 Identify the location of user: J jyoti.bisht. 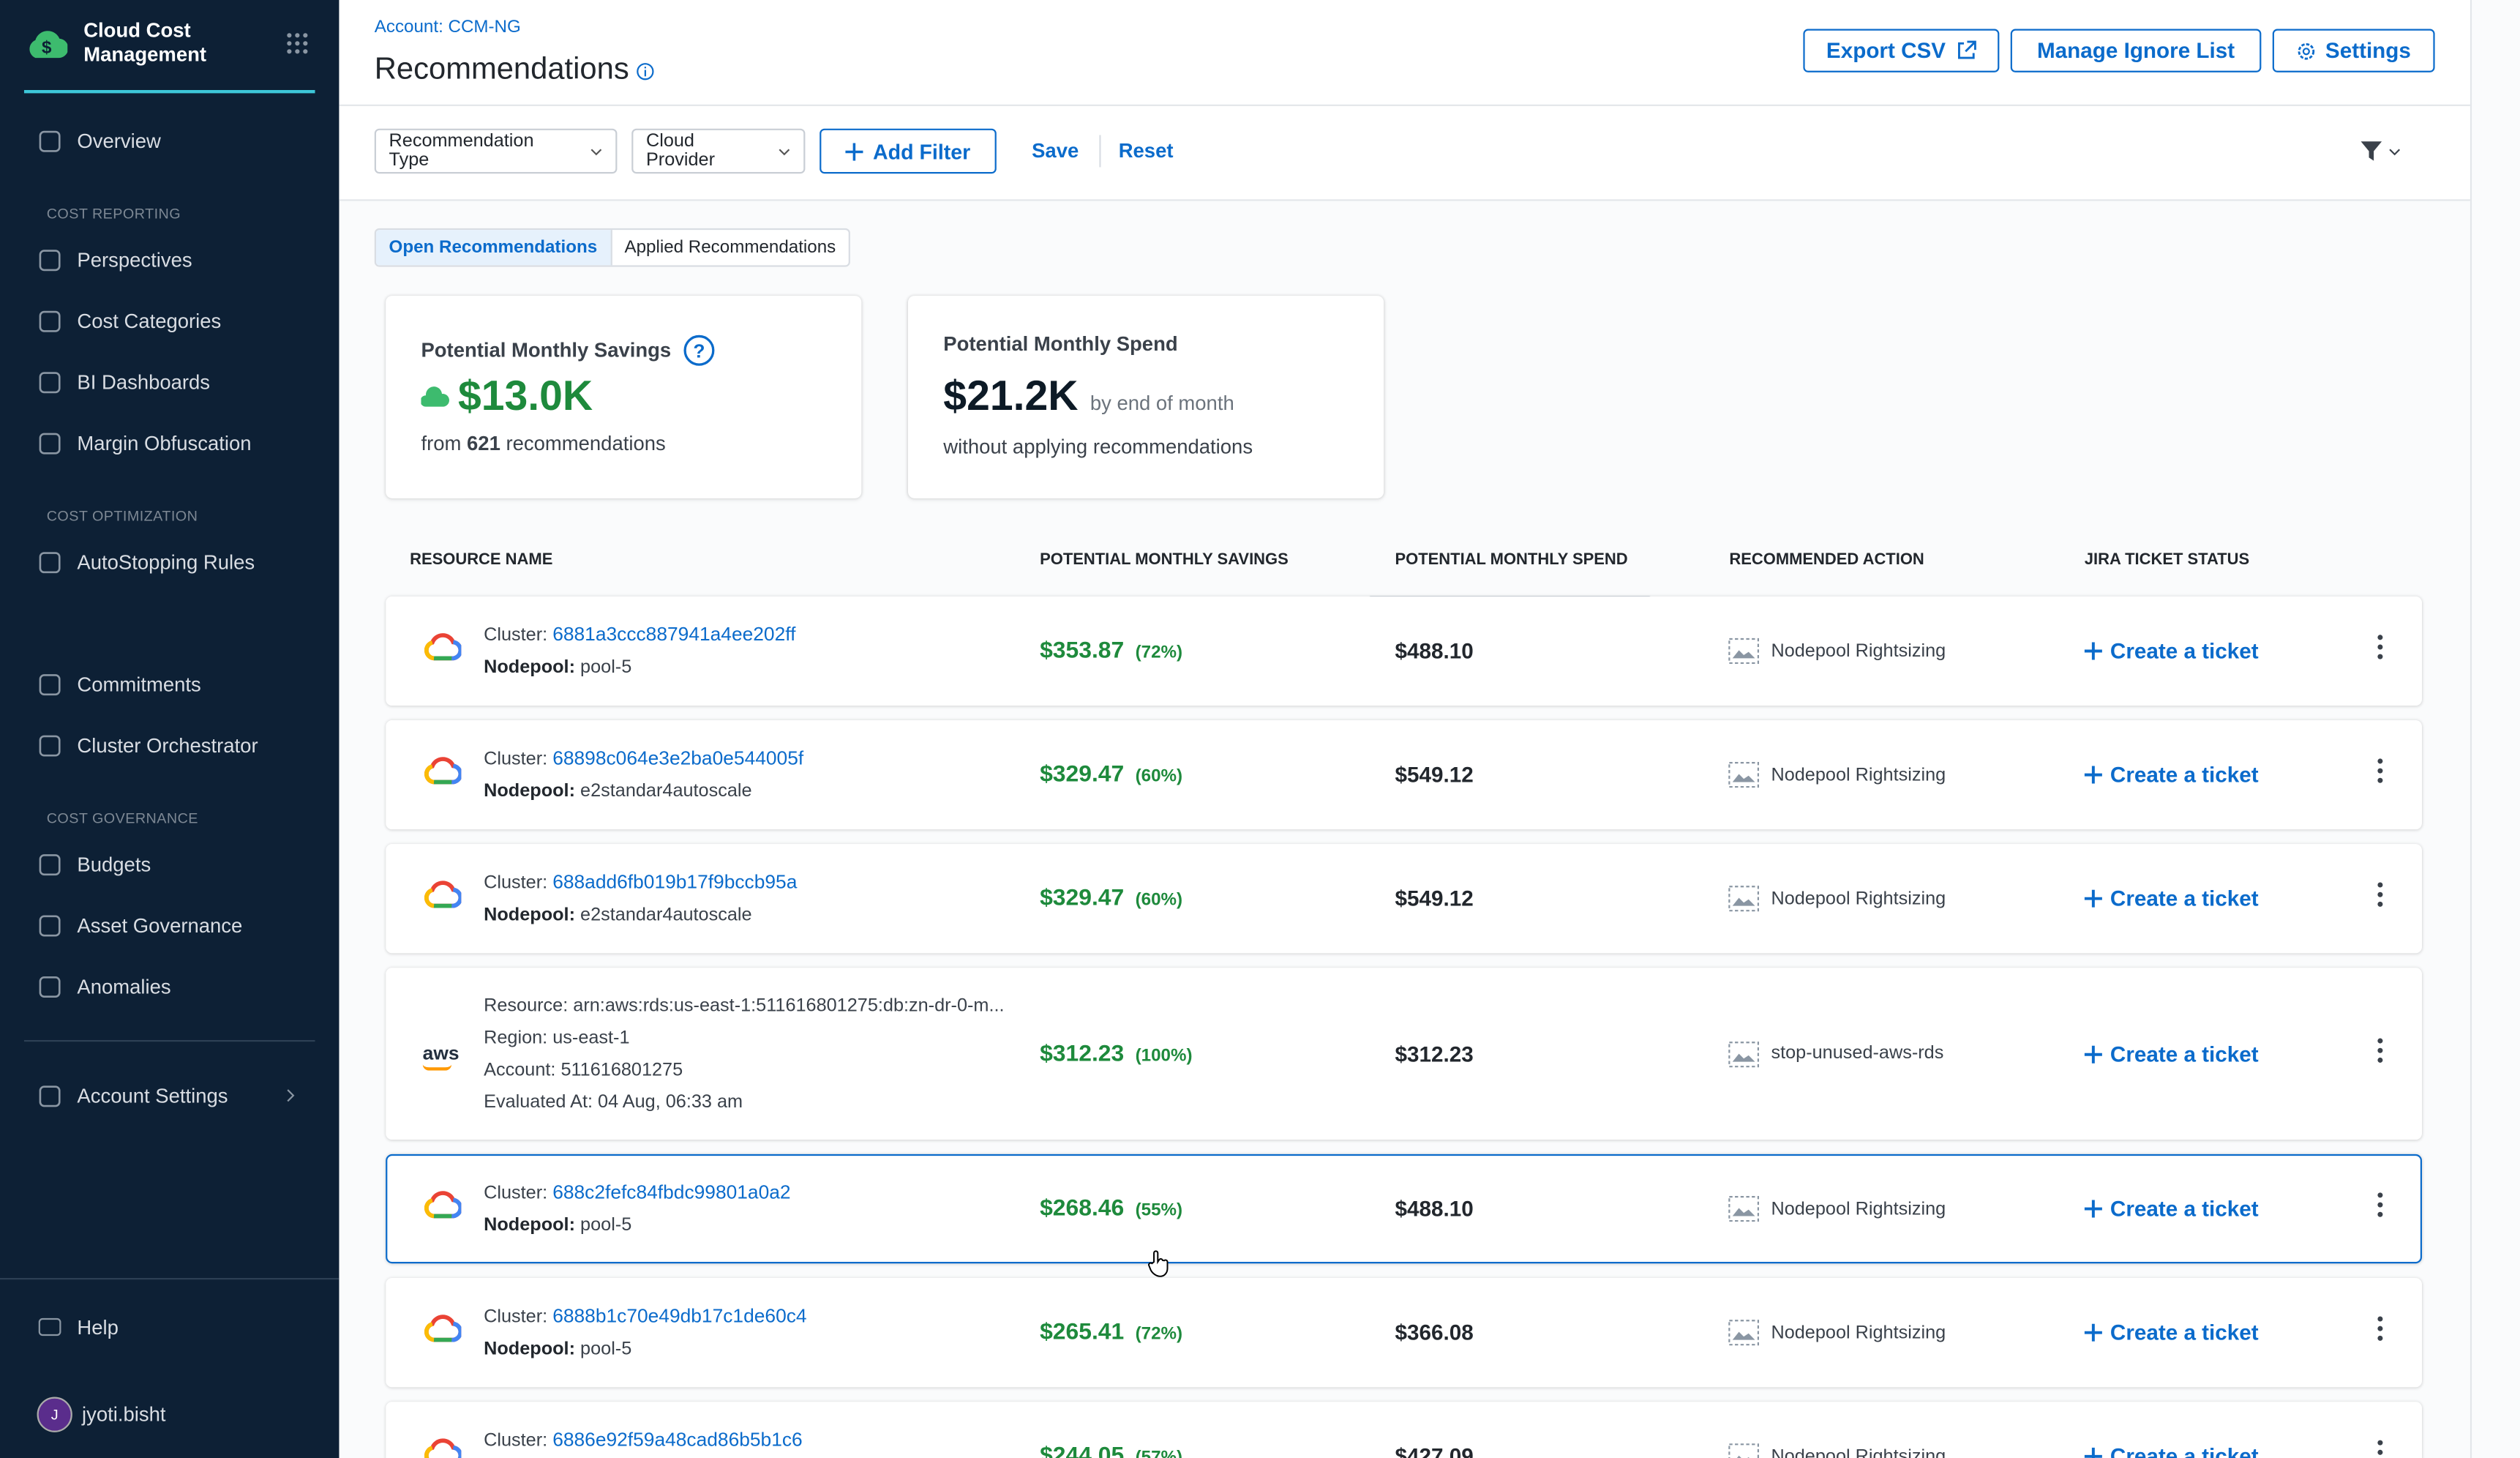
(101, 1414).